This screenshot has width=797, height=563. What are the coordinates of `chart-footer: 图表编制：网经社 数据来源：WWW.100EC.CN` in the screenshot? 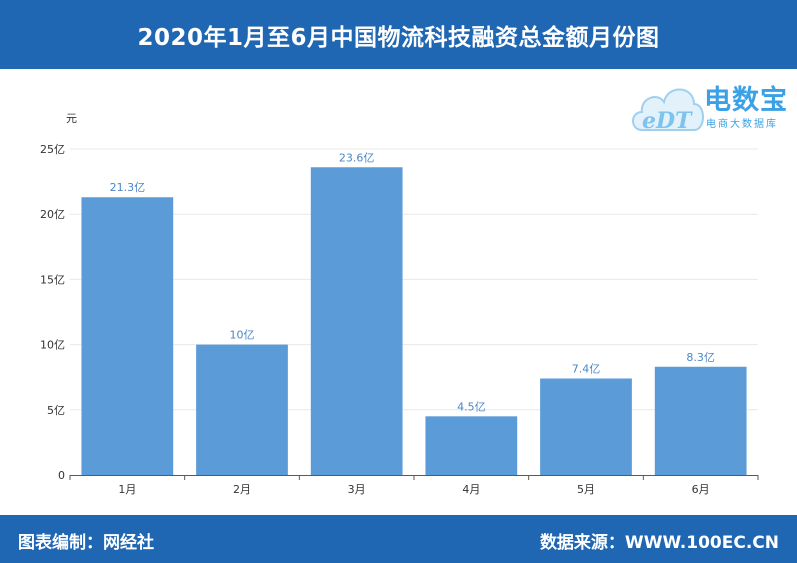 It's located at (398, 539).